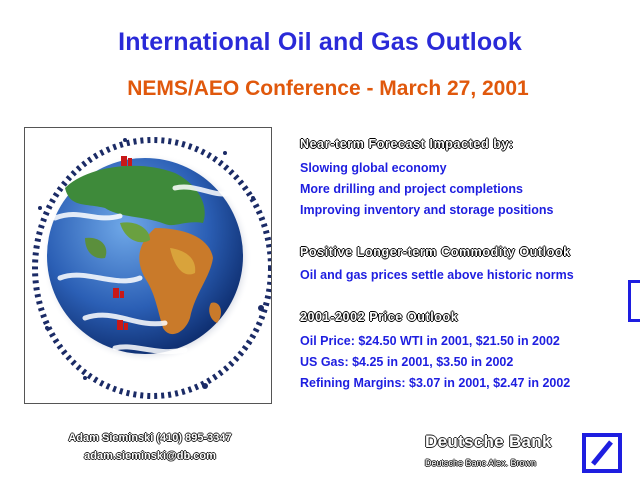 The width and height of the screenshot is (640, 480). What do you see at coordinates (435, 252) in the screenshot?
I see `section-heading: Positive Longer-term Commodity Outlook` at bounding box center [435, 252].